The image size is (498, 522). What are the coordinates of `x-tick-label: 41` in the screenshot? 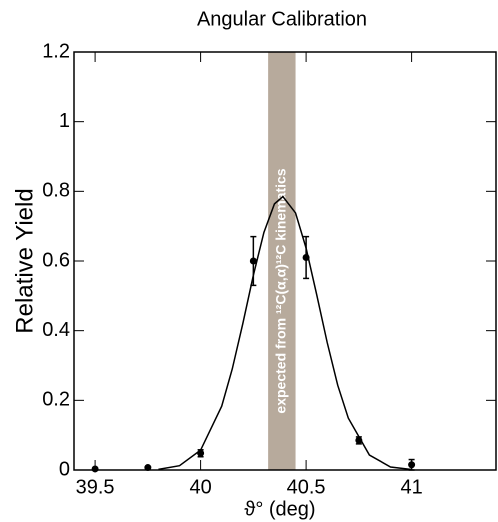 It's located at (411, 487).